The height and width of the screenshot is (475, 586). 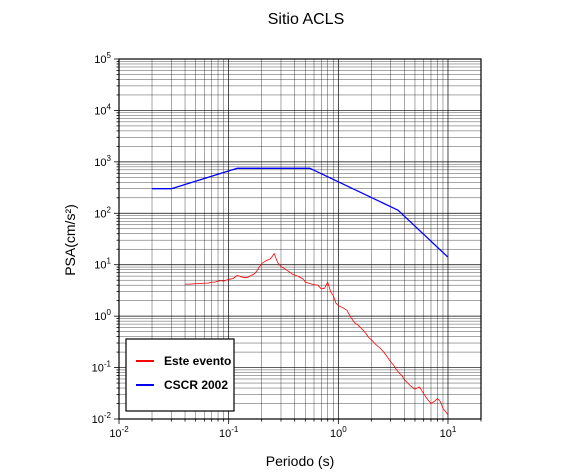 What do you see at coordinates (197, 361) in the screenshot?
I see `legend-label: Este evento` at bounding box center [197, 361].